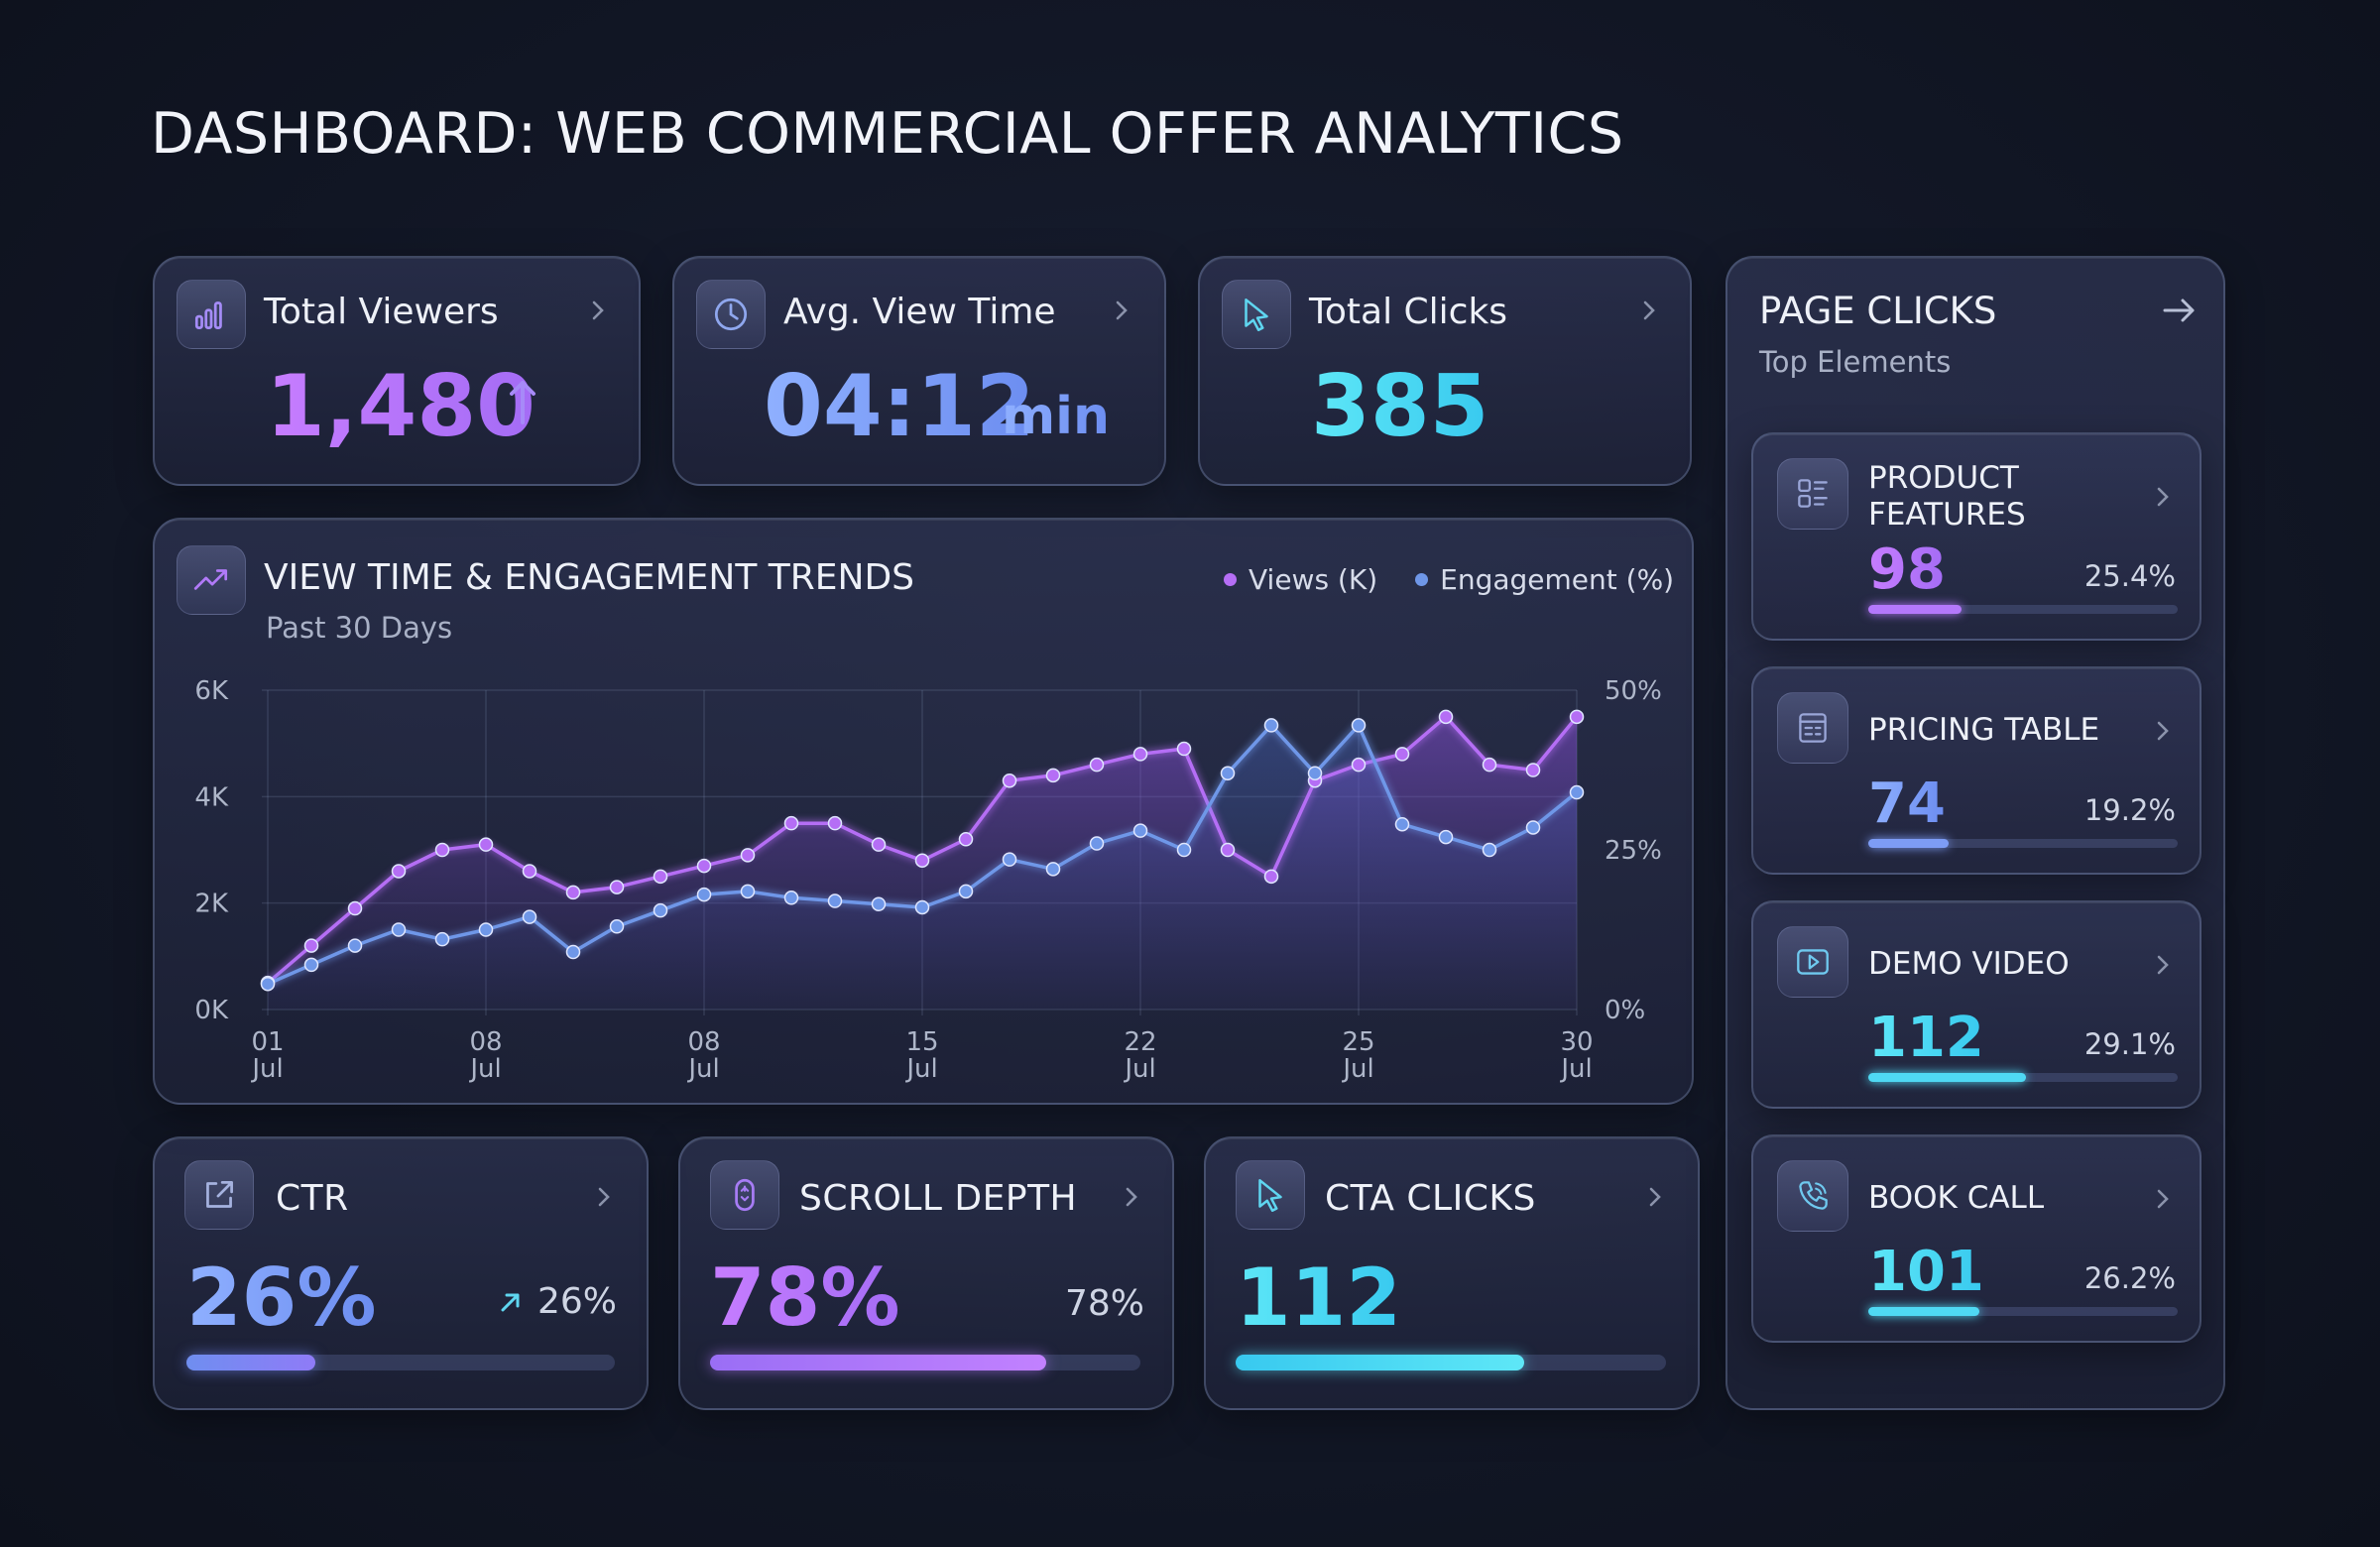 The image size is (2380, 1547). Describe the element at coordinates (1976, 1004) in the screenshot. I see `page-click-item: DEMO VIDEO 112 29.1%` at that location.